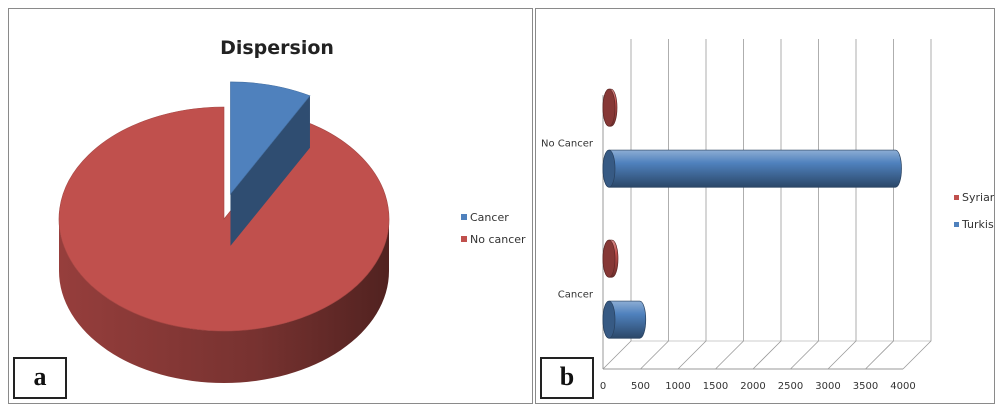 Image resolution: width=1003 pixels, height=408 pixels. Describe the element at coordinates (978, 197) in the screenshot. I see `legend-label-syrian: Syrian` at that location.